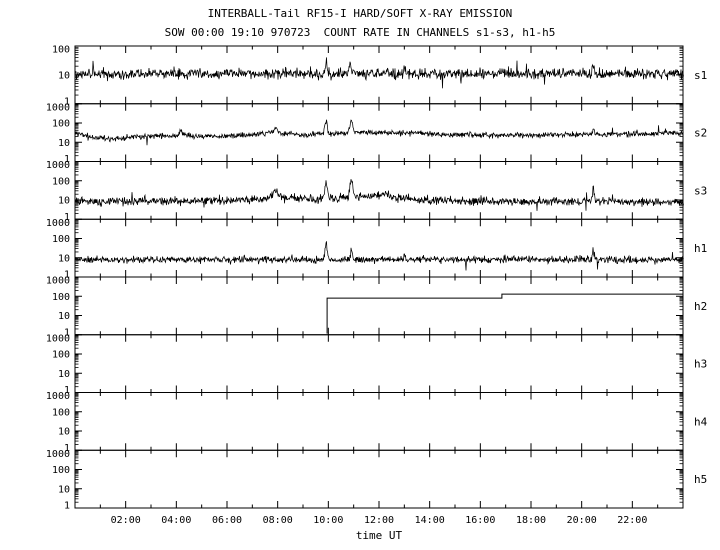  What do you see at coordinates (700, 75) in the screenshot?
I see `channel-label-s1: s1` at bounding box center [700, 75].